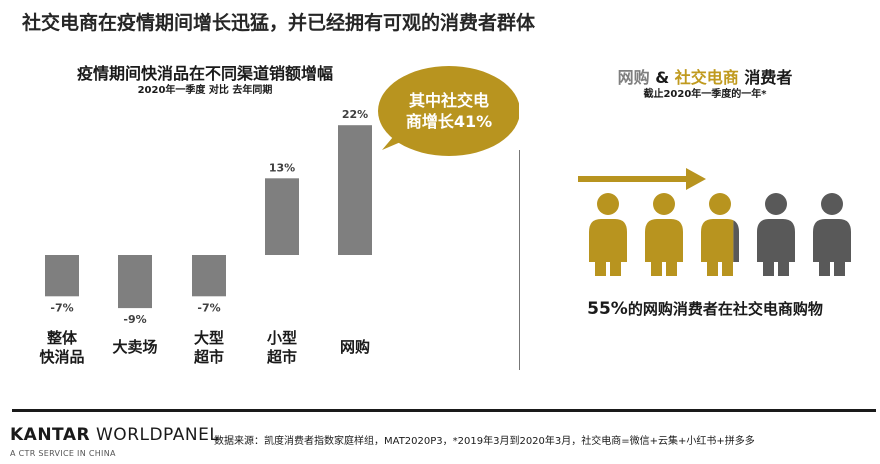  What do you see at coordinates (444, 410) in the screenshot?
I see `footer-rule` at bounding box center [444, 410].